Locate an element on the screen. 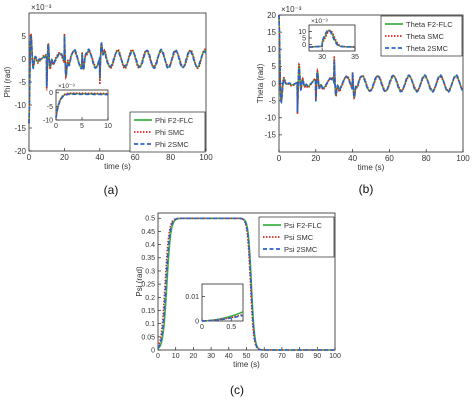  b-y-tick-label: 20 is located at coordinates (271, 15).